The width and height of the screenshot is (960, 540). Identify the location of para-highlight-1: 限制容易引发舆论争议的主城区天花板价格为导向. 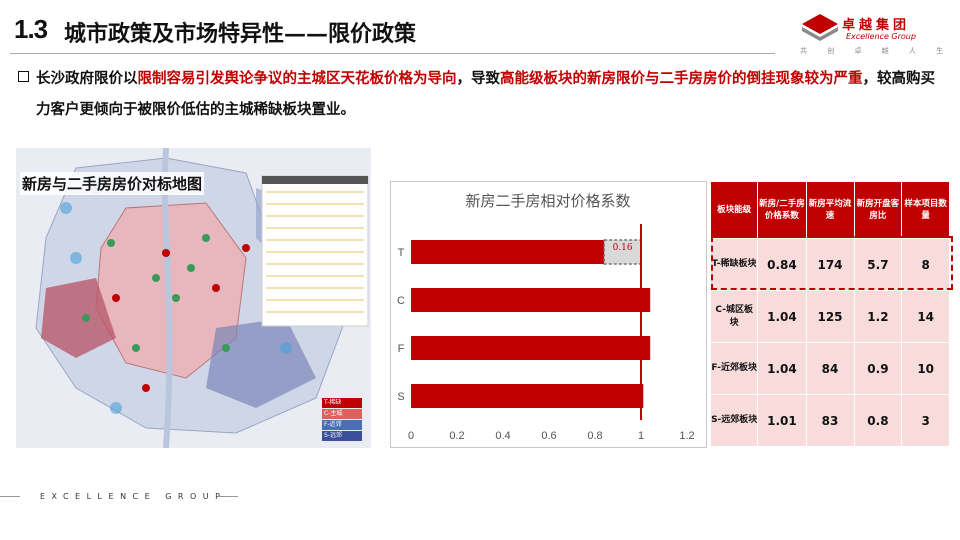
(297, 79).